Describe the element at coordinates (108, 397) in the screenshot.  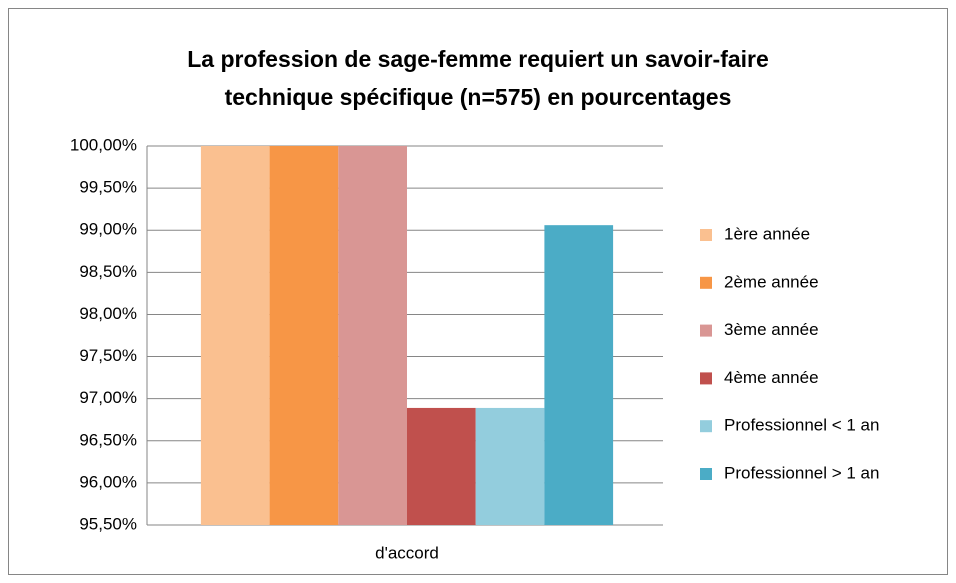
I see `y-tick-label: 97,00%` at that location.